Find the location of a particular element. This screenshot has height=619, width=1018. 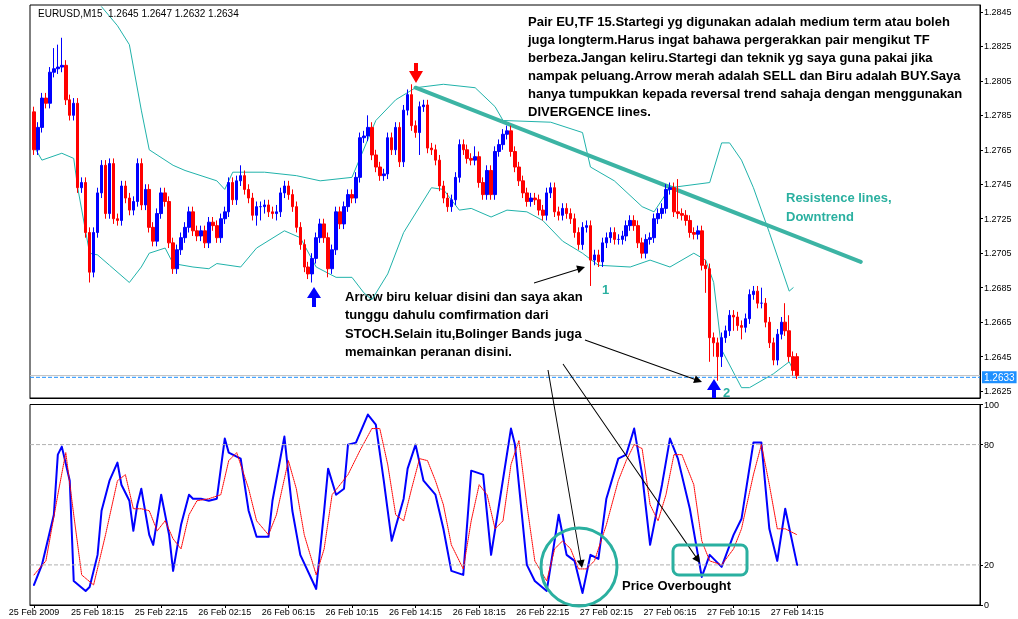

y-tick-label: 1.2845 is located at coordinates (998, 11).